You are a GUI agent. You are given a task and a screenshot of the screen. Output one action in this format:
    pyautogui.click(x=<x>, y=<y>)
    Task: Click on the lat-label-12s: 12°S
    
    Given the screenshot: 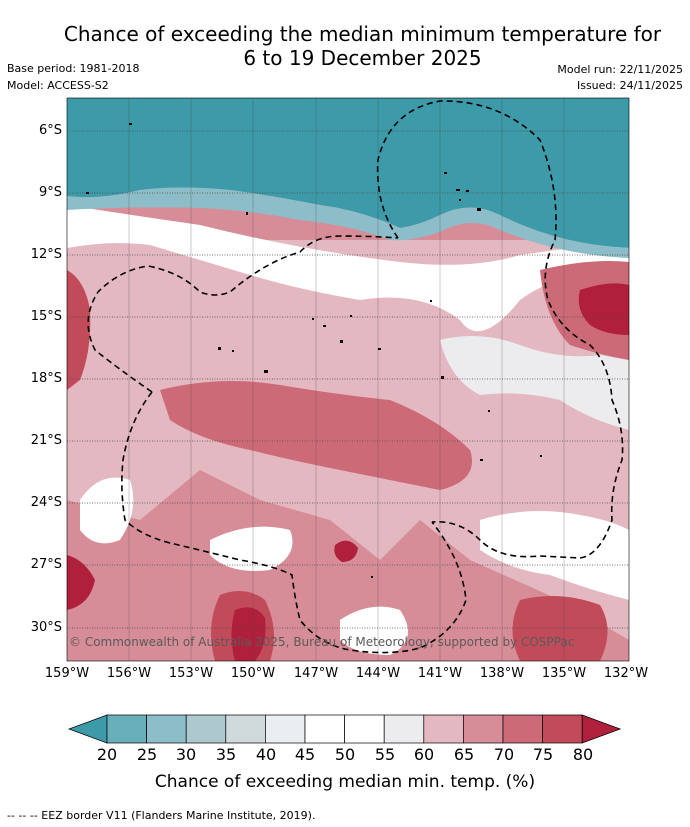 What is the action you would take?
    pyautogui.click(x=46, y=254)
    